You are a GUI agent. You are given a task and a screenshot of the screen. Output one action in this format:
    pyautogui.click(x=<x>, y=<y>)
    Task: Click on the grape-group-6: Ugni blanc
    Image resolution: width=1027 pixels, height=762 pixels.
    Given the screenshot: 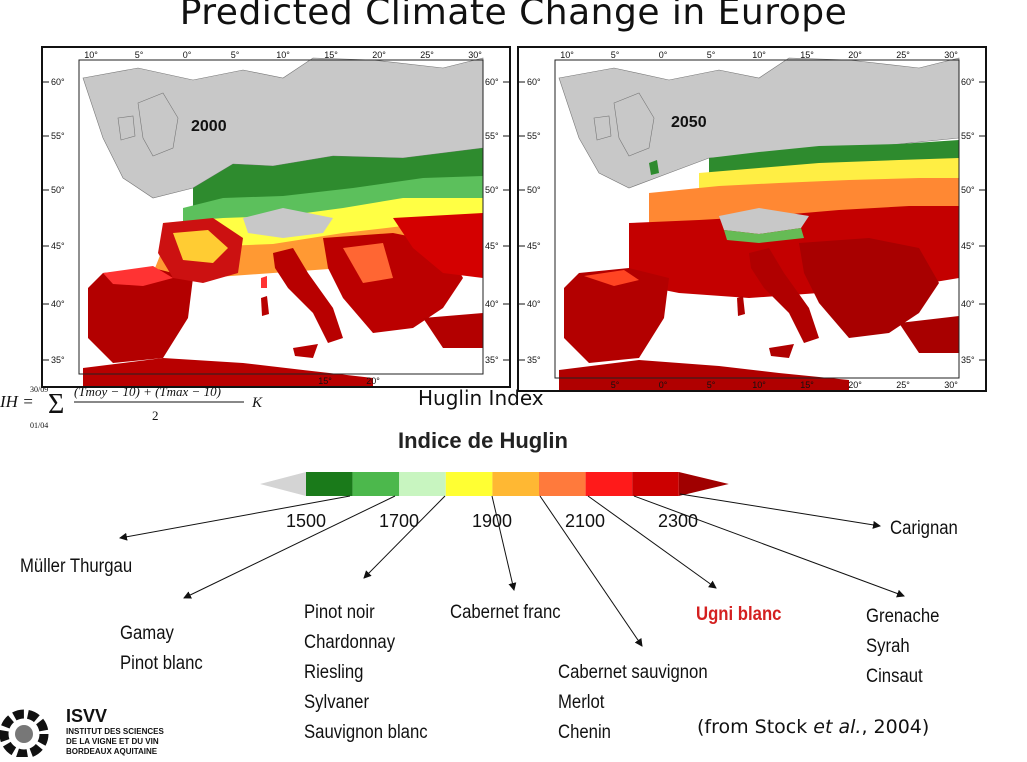 What is the action you would take?
    pyautogui.click(x=738, y=615)
    